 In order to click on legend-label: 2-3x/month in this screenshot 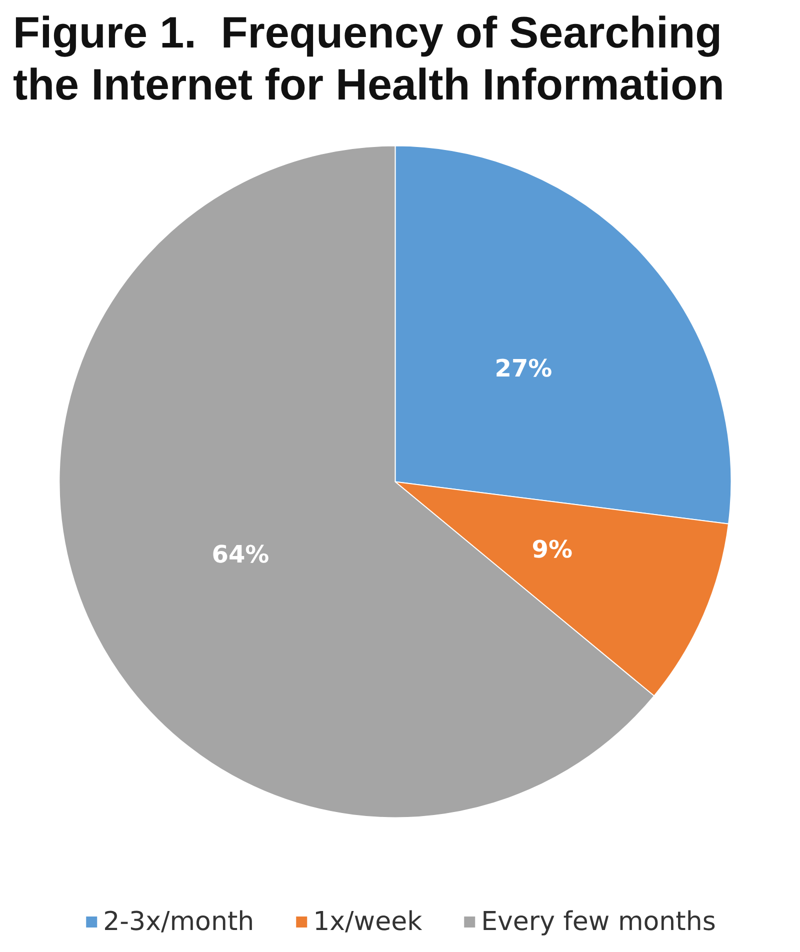, I will do `click(178, 922)`.